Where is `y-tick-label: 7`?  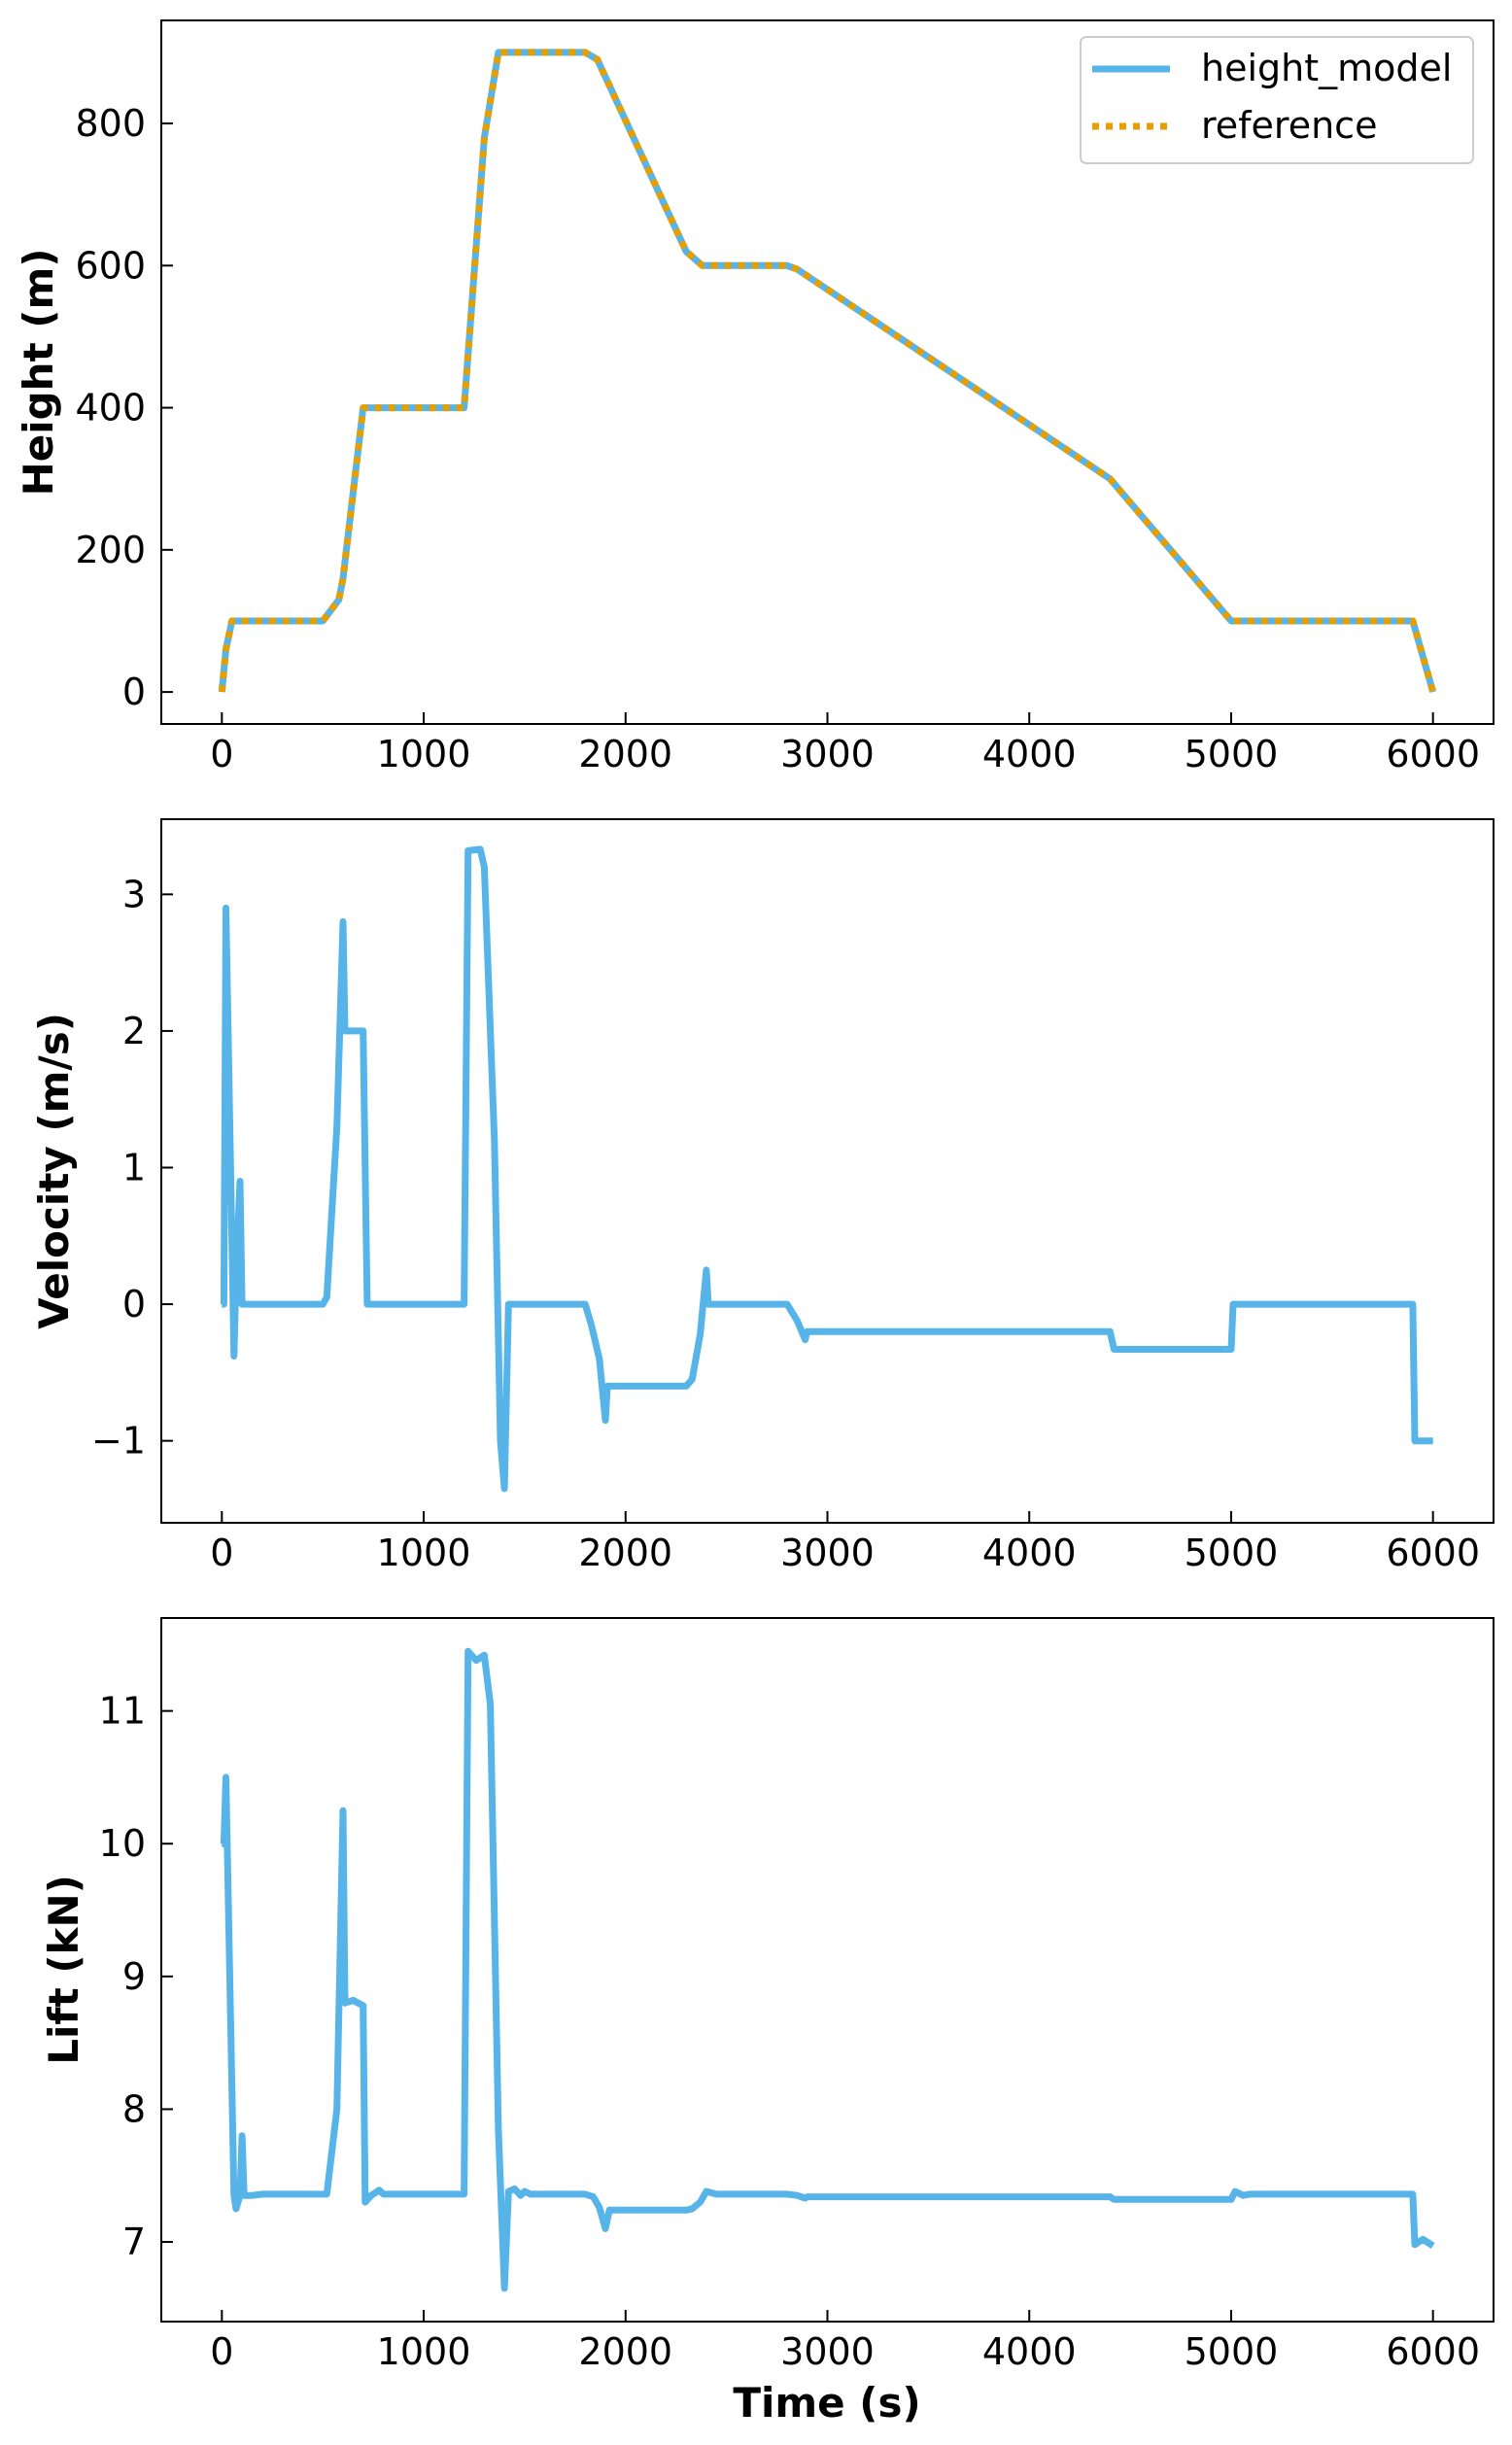 y-tick-label: 7 is located at coordinates (134, 2242).